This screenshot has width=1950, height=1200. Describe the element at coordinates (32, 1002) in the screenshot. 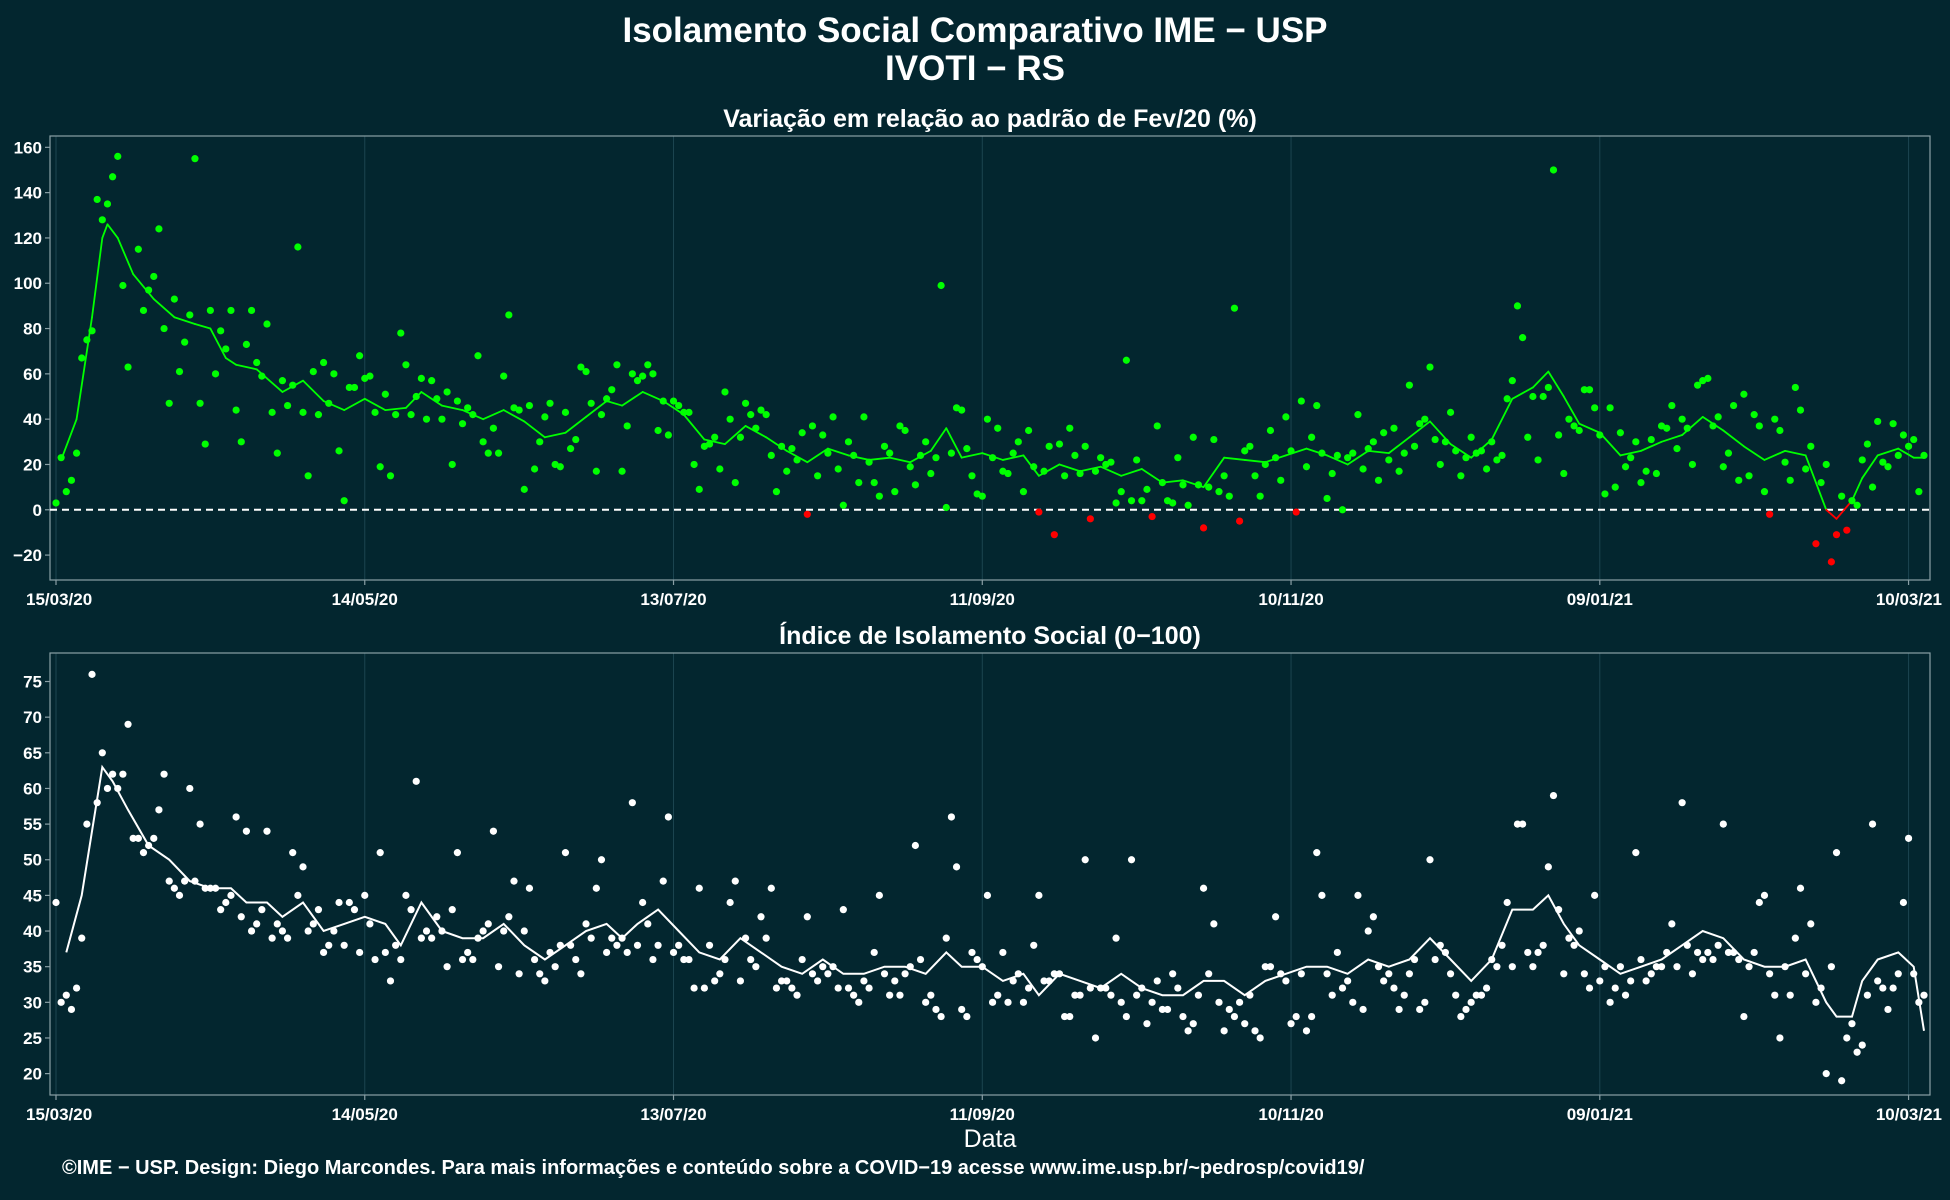

I see `y-tick-label: 30` at that location.